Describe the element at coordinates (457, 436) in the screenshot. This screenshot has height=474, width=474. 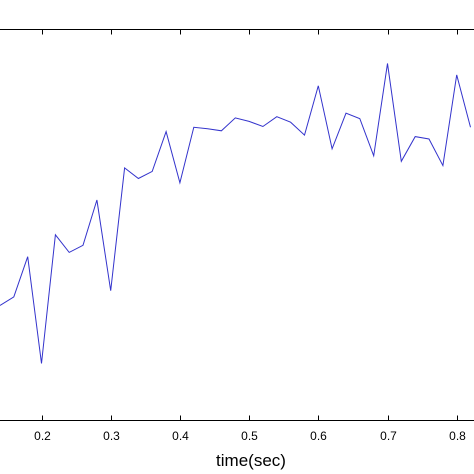
I see `x-tick-label: 0.8` at that location.